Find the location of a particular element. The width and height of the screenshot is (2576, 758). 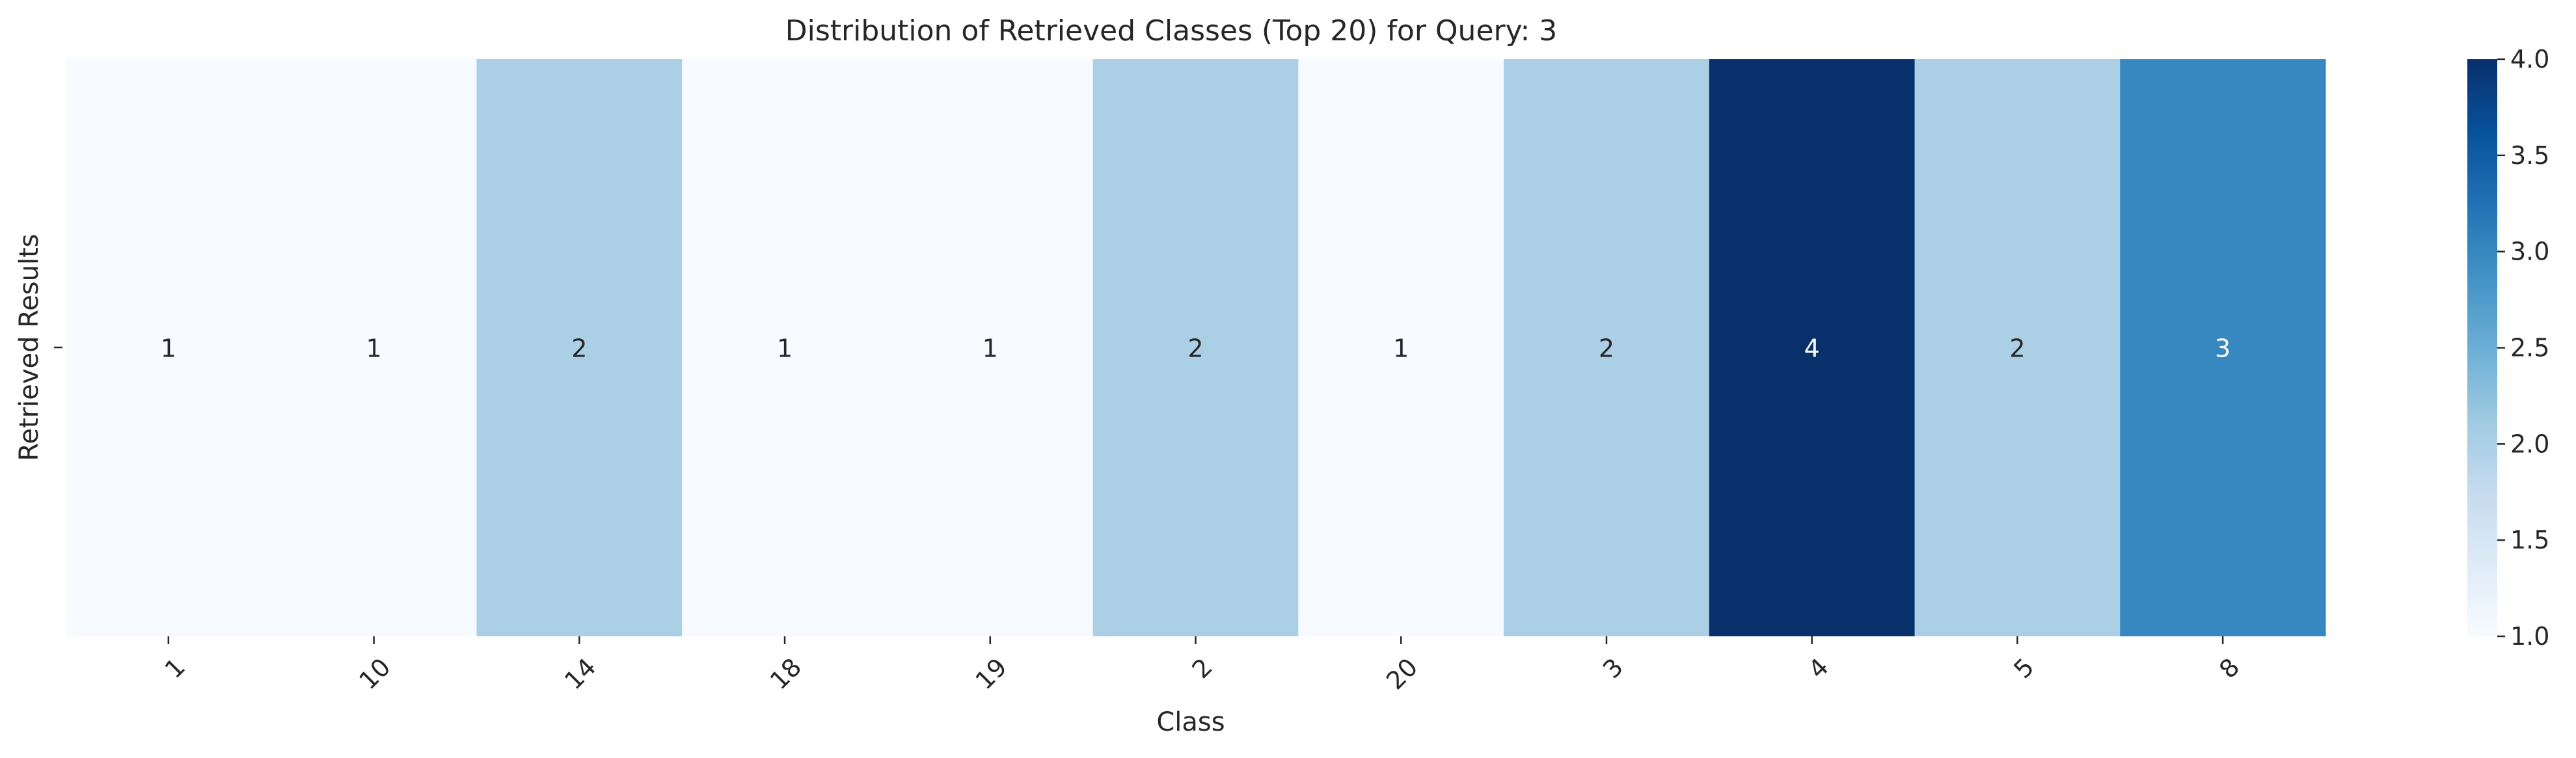

x-tick-label: 5 is located at coordinates (2024, 668).